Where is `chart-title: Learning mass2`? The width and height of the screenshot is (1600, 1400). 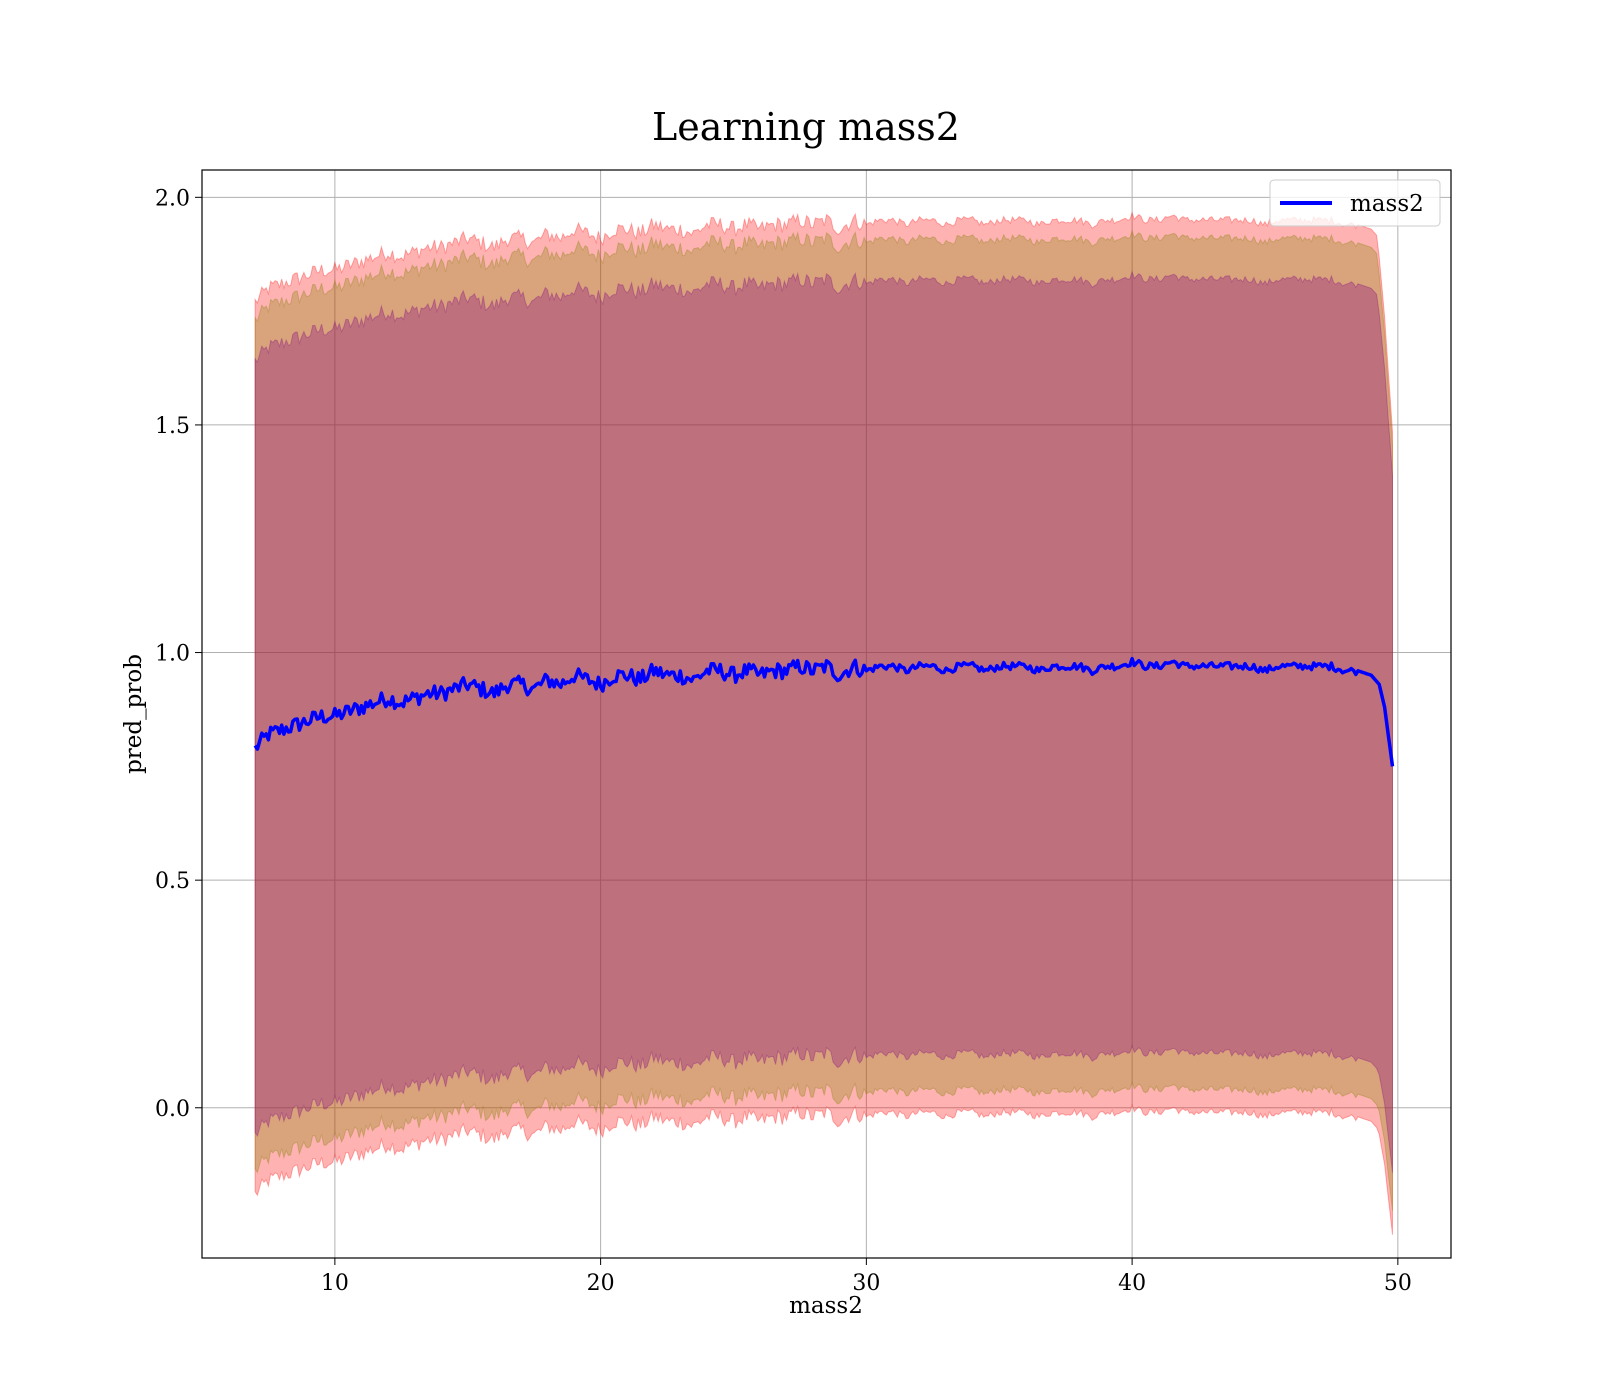
chart-title: Learning mass2 is located at coordinates (806, 127).